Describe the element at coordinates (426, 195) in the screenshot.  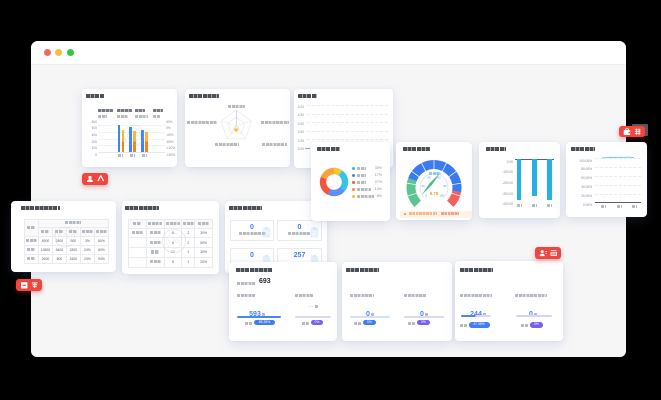
I see `svg-text: 0` at that location.